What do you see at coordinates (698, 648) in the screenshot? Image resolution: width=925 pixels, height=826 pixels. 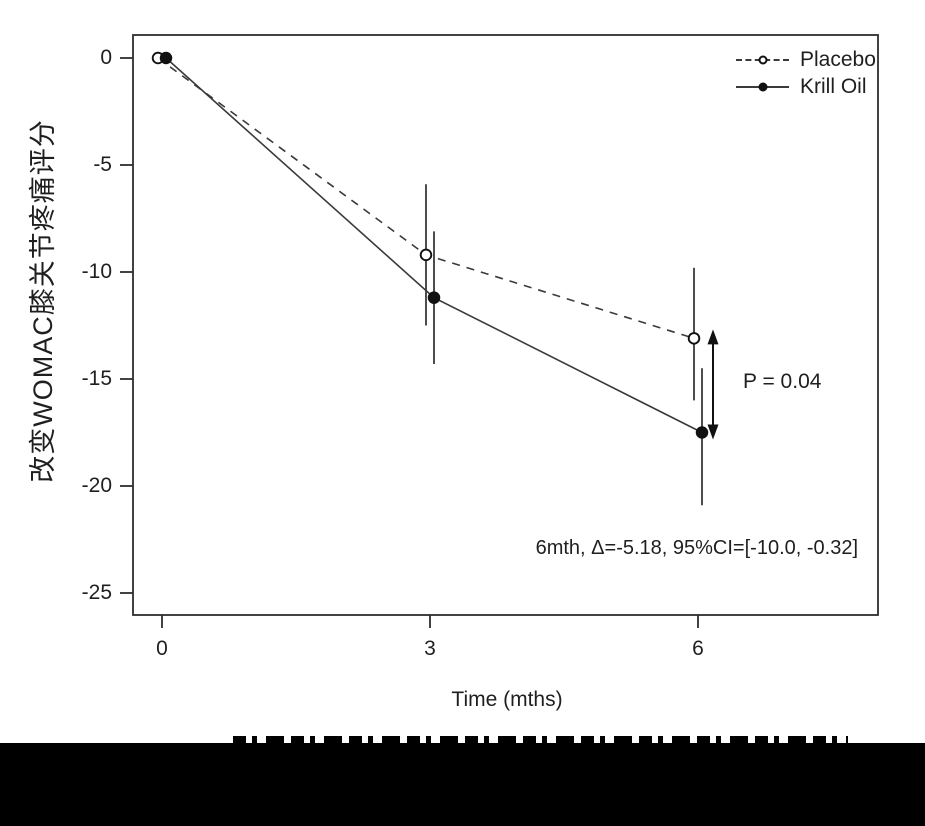 I see `x-tick-label-6: 6` at bounding box center [698, 648].